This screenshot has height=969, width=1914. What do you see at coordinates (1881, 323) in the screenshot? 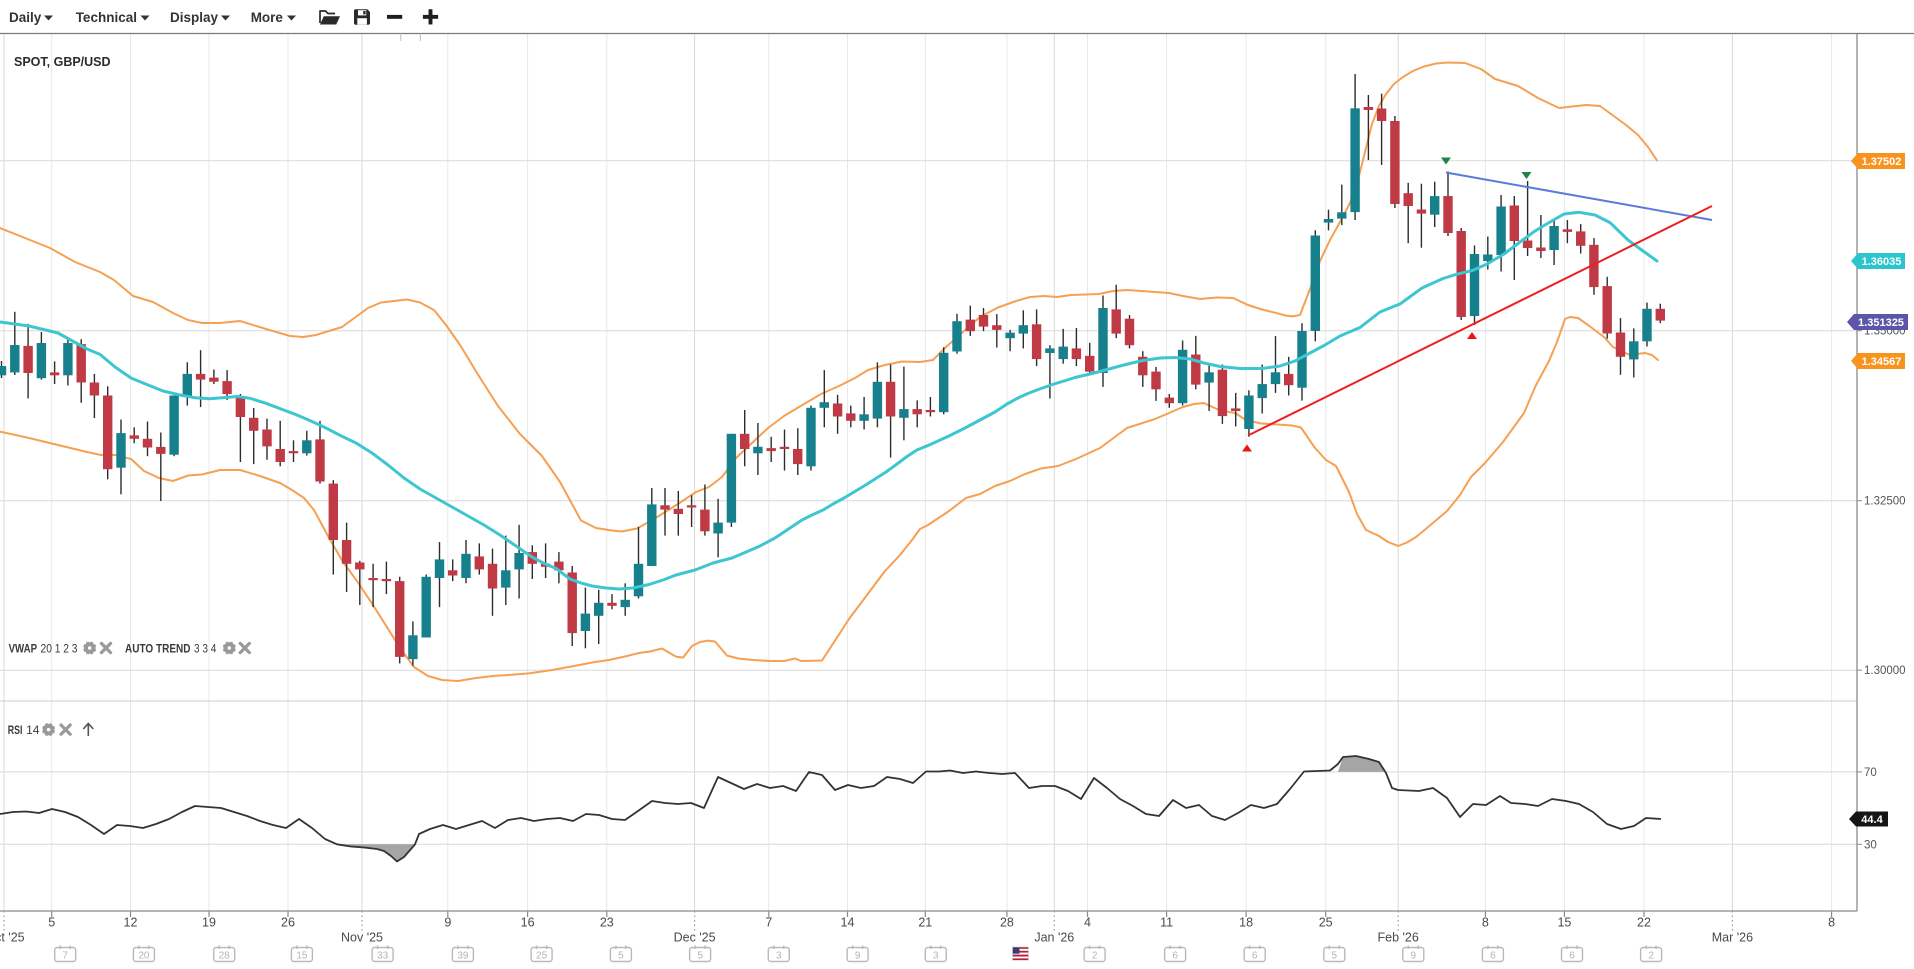
I see `svg-text: 1.351325` at bounding box center [1881, 323].